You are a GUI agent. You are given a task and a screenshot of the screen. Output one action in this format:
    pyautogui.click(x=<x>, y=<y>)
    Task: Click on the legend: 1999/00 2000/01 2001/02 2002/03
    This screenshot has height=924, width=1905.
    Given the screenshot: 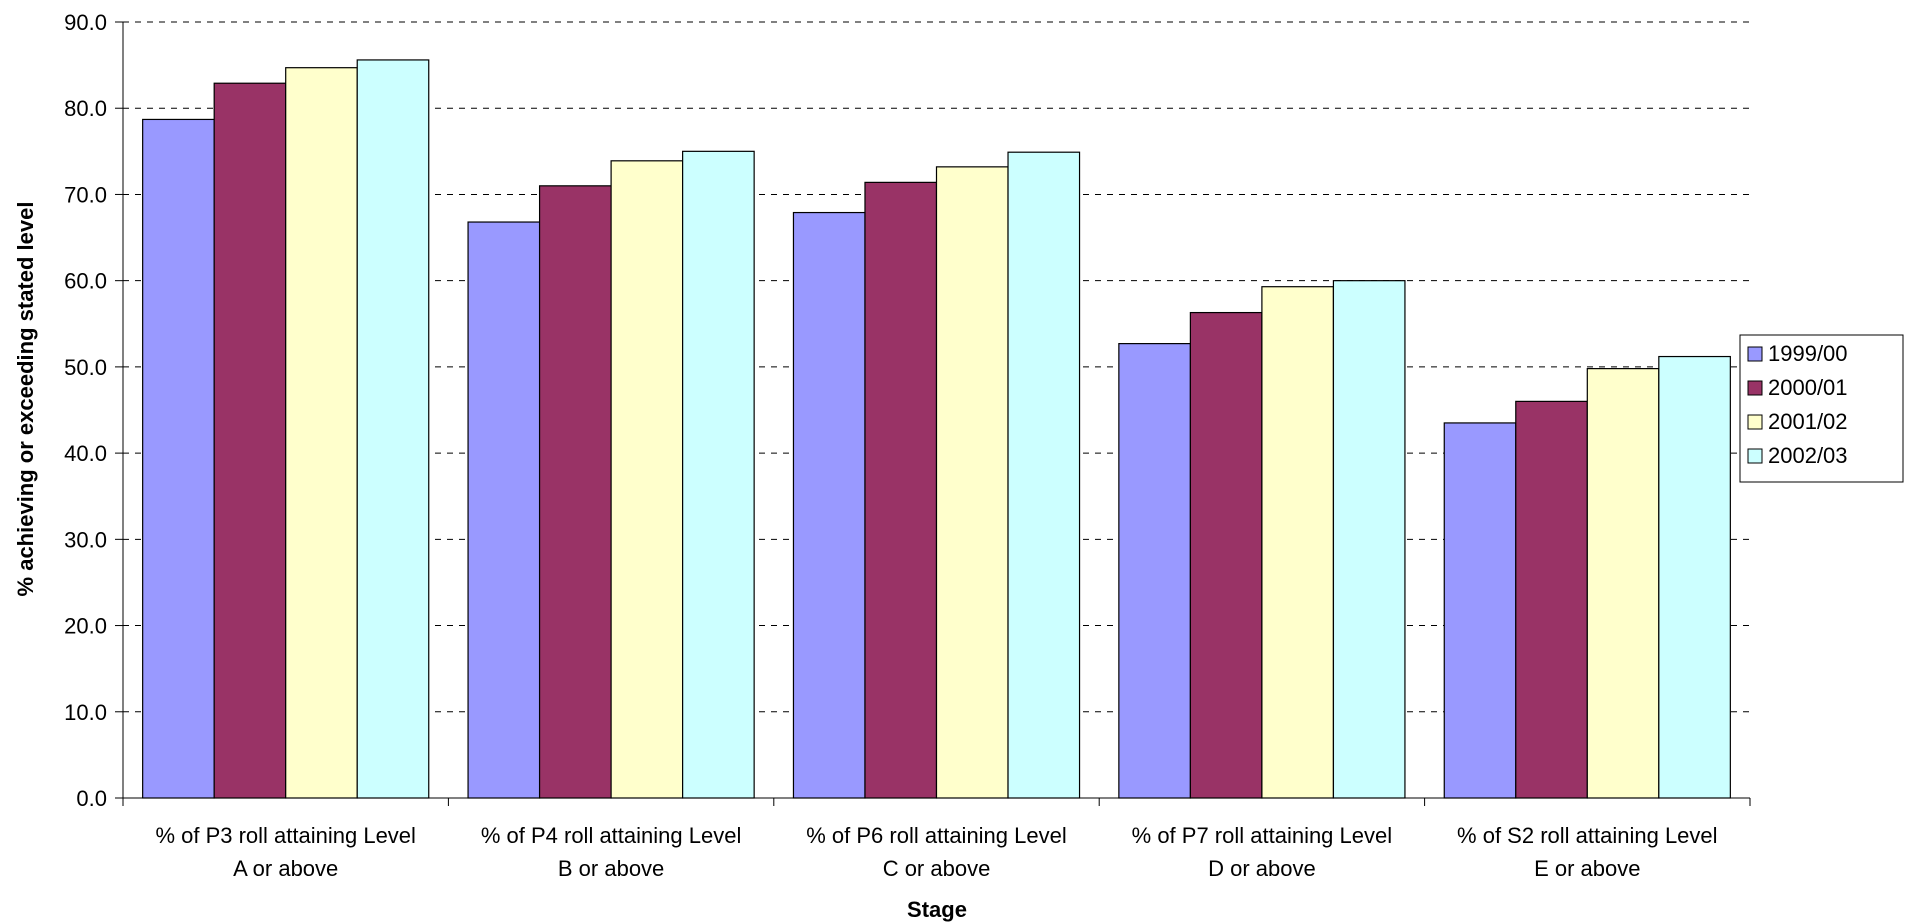 What is the action you would take?
    pyautogui.click(x=1821, y=408)
    